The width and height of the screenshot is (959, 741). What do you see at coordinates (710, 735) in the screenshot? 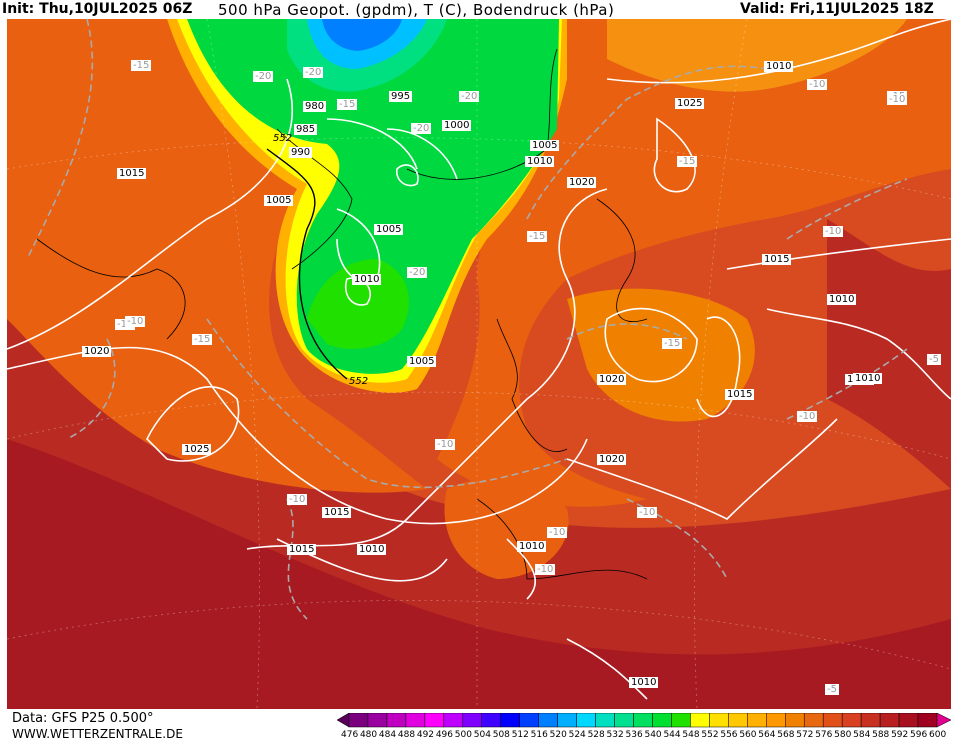
I see `scale-tick-label: 552` at bounding box center [710, 735].